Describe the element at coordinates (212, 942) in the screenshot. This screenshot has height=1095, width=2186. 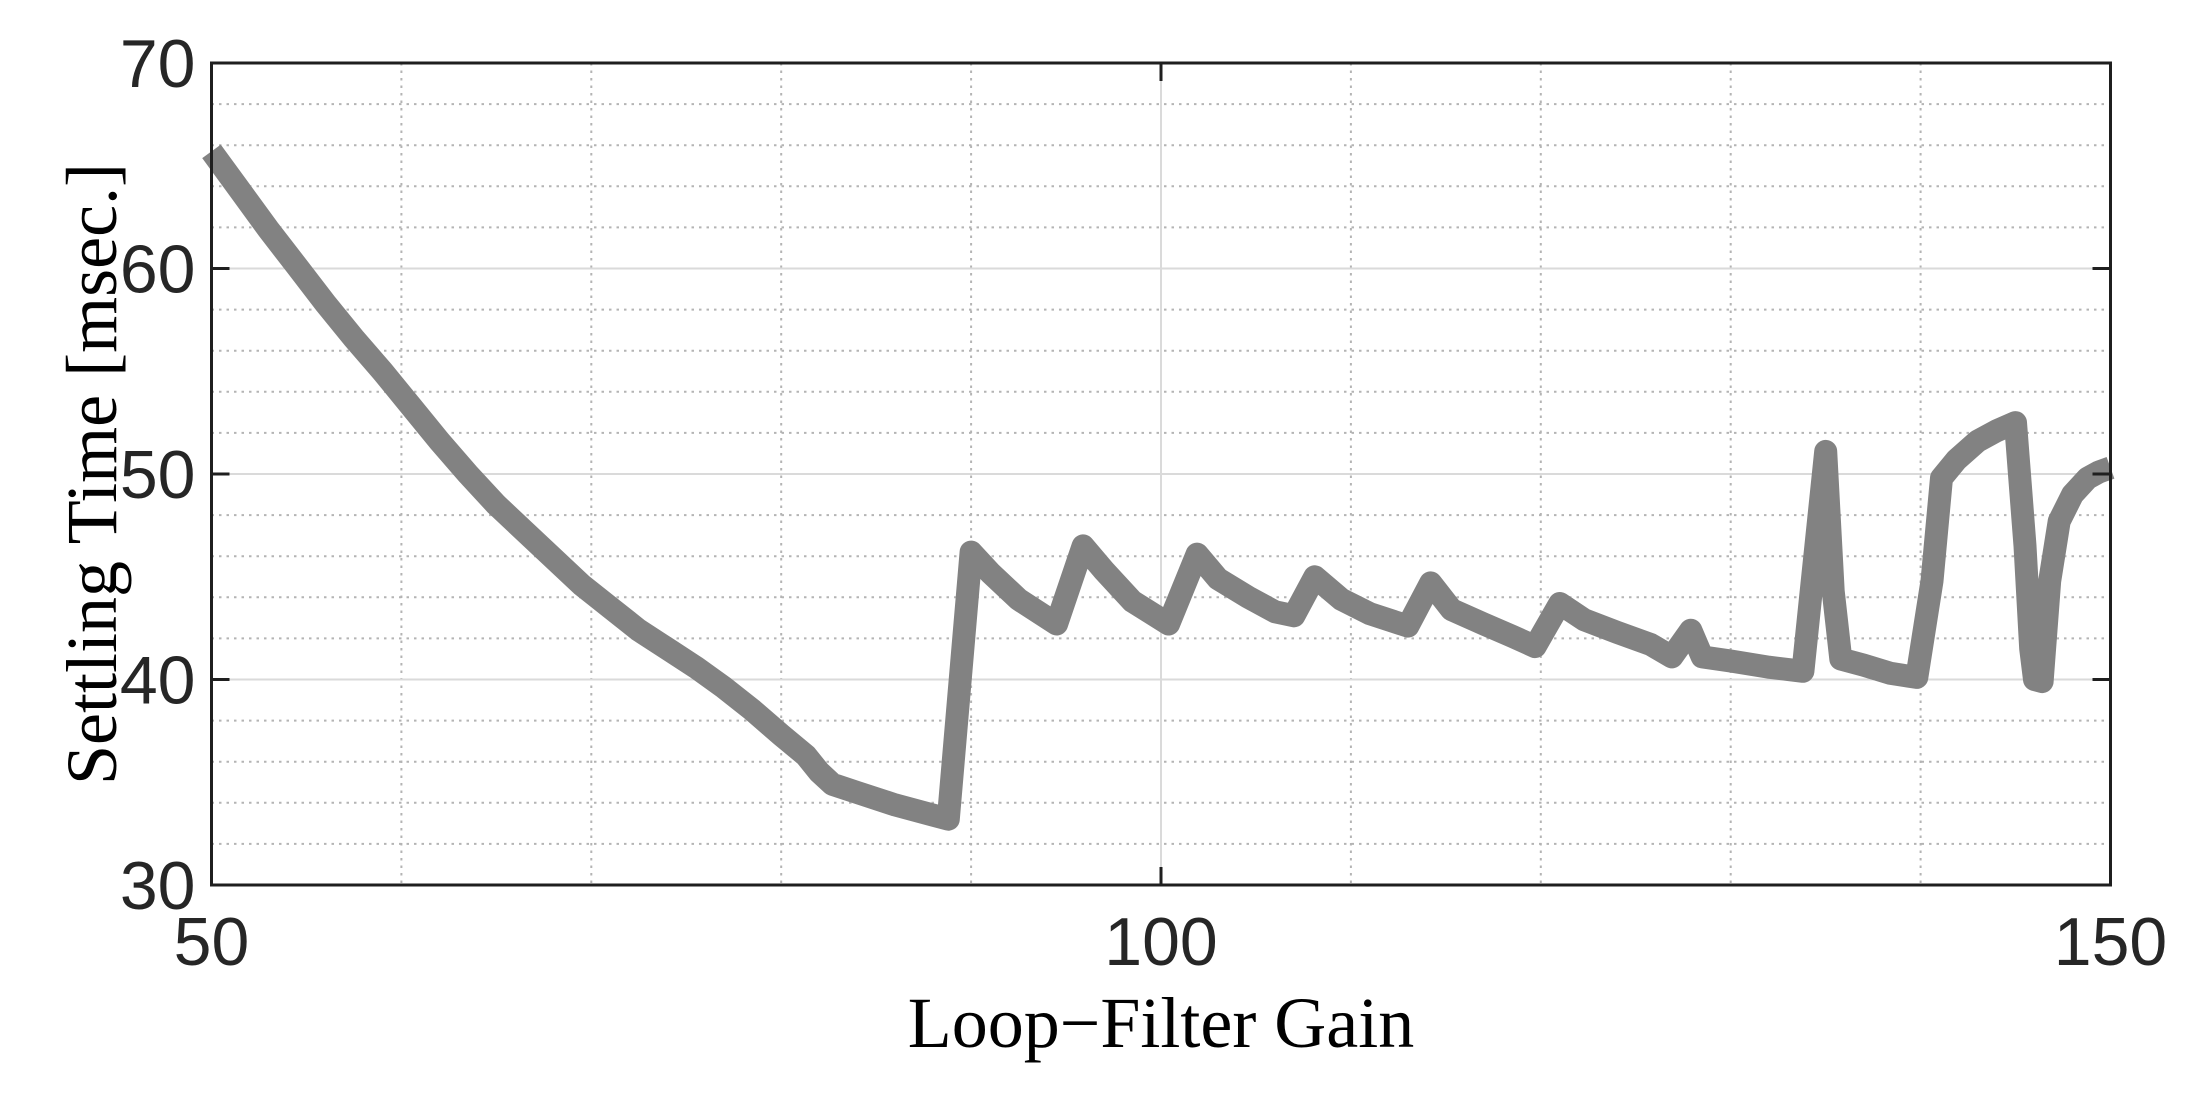
I see `x-tick-label: 50` at that location.